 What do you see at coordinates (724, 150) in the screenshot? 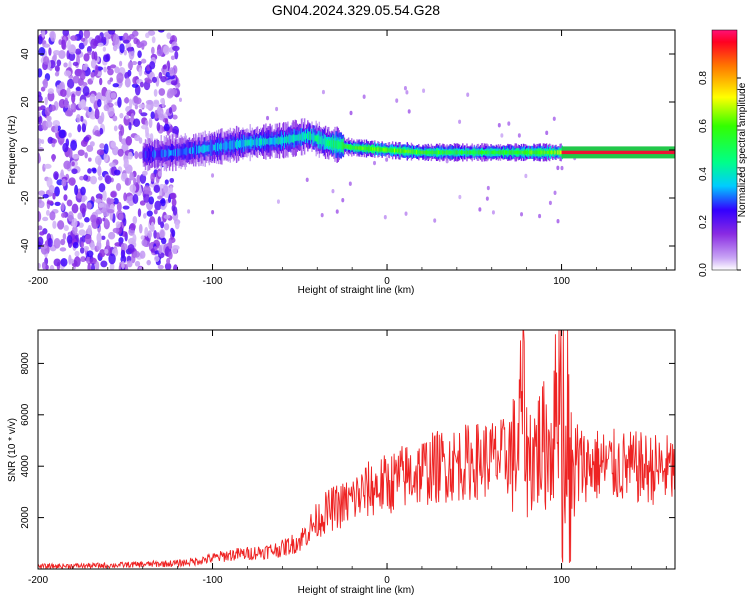
I see `colorbar-gradient` at bounding box center [724, 150].